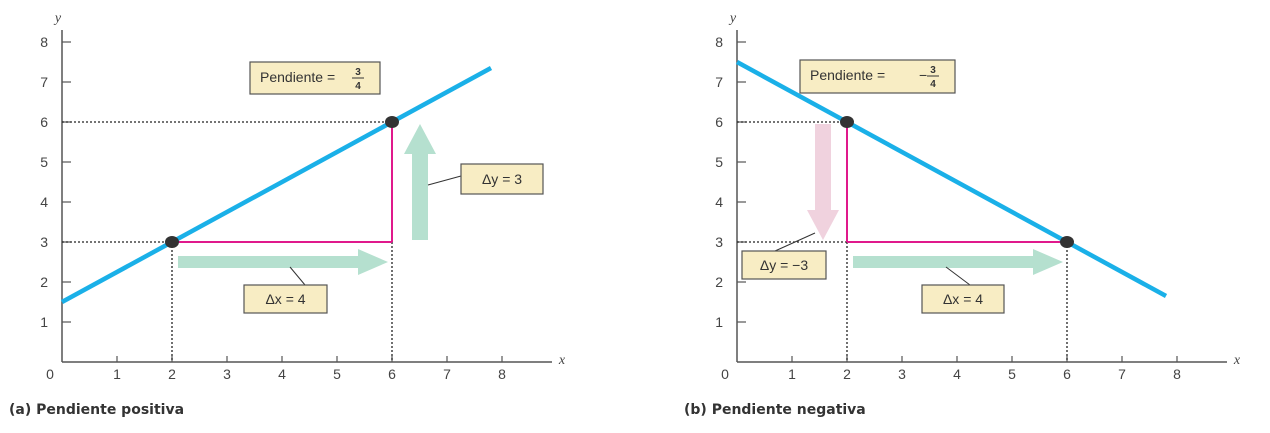 Image resolution: width=1270 pixels, height=433 pixels. What do you see at coordinates (775, 410) in the screenshot?
I see `panel-caption: (b) Pendiente negativa` at bounding box center [775, 410].